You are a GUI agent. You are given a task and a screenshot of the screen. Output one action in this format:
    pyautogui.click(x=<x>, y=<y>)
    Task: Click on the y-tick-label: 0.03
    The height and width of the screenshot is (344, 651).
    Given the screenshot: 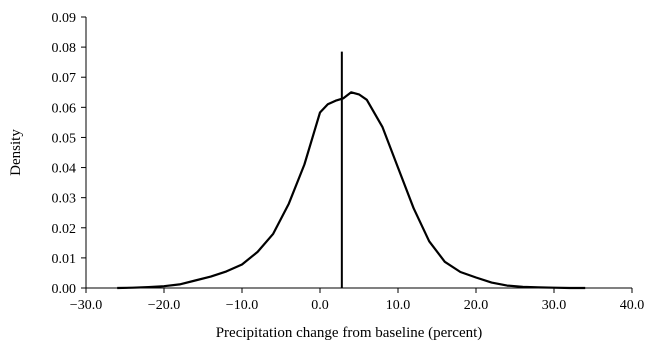 What is the action you would take?
    pyautogui.click(x=64, y=199)
    